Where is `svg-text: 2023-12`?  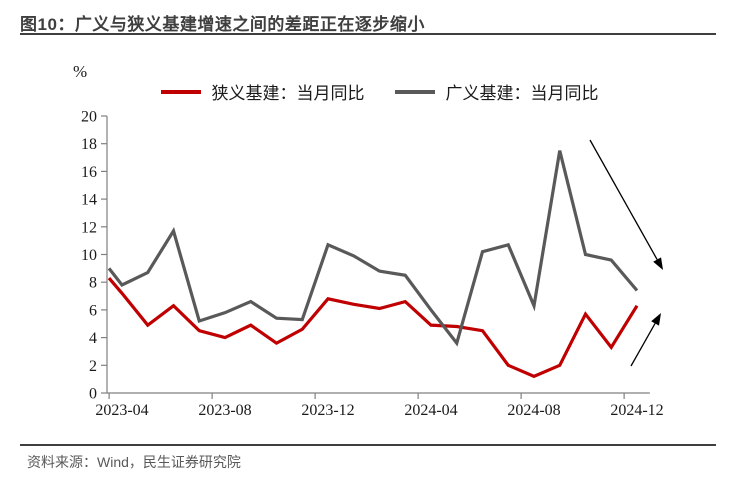 svg-text: 2023-12 is located at coordinates (327, 410).